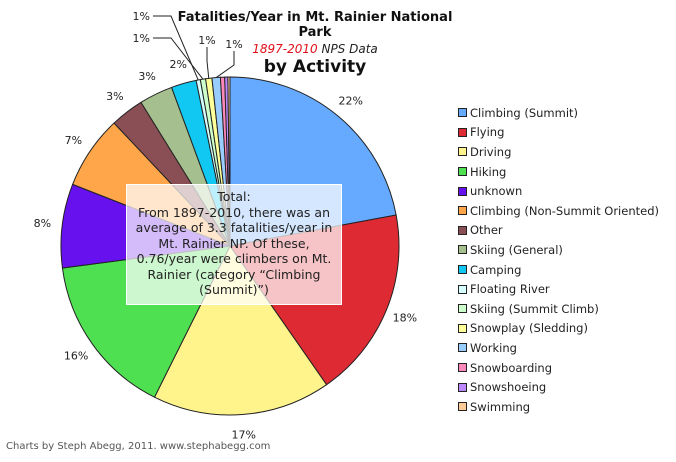  I want to click on slice-label: 8%, so click(42, 223).